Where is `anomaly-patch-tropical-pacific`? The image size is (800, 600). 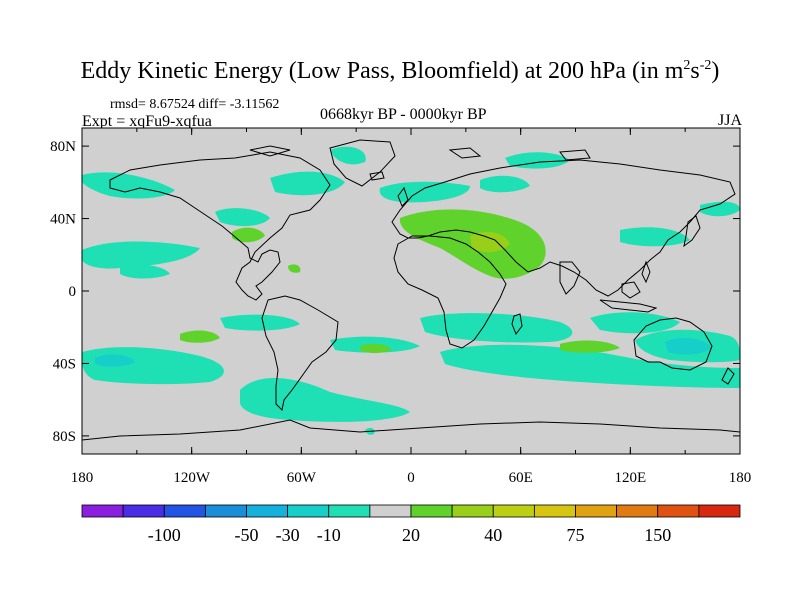 anomaly-patch-tropical-pacific is located at coordinates (141, 255).